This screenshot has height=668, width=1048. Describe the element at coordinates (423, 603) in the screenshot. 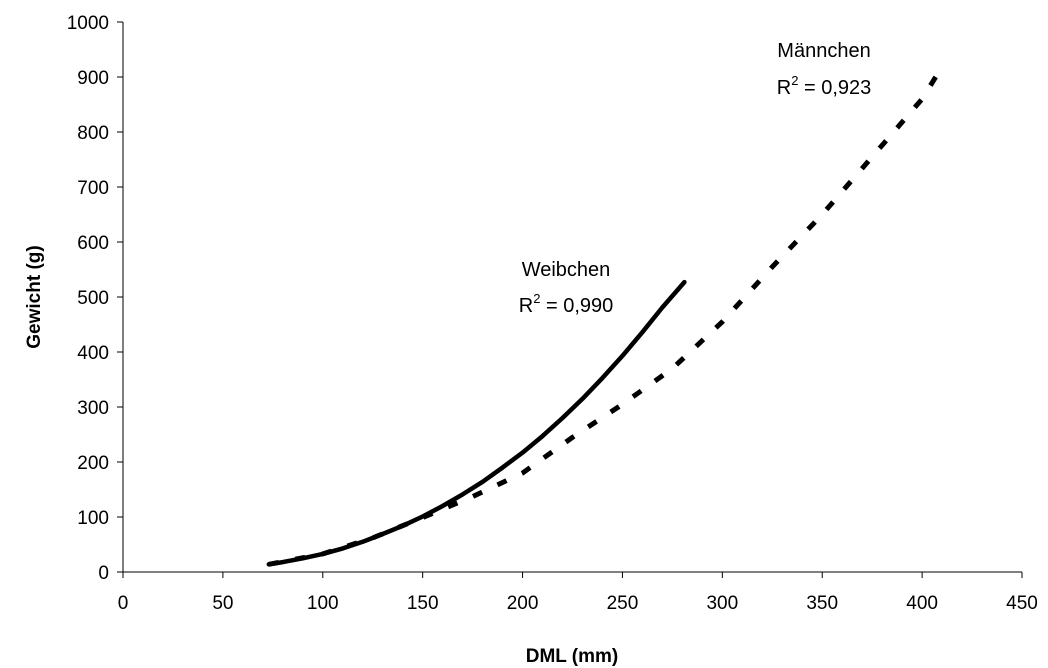

I see `x-tick-label: 150` at that location.